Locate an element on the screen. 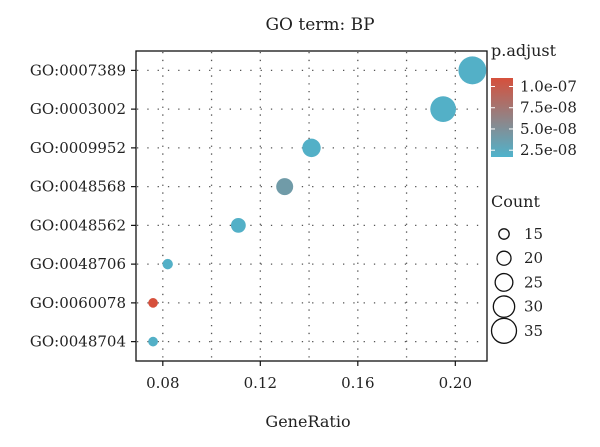  color-legend-label: 5.0e-08 is located at coordinates (548, 129).